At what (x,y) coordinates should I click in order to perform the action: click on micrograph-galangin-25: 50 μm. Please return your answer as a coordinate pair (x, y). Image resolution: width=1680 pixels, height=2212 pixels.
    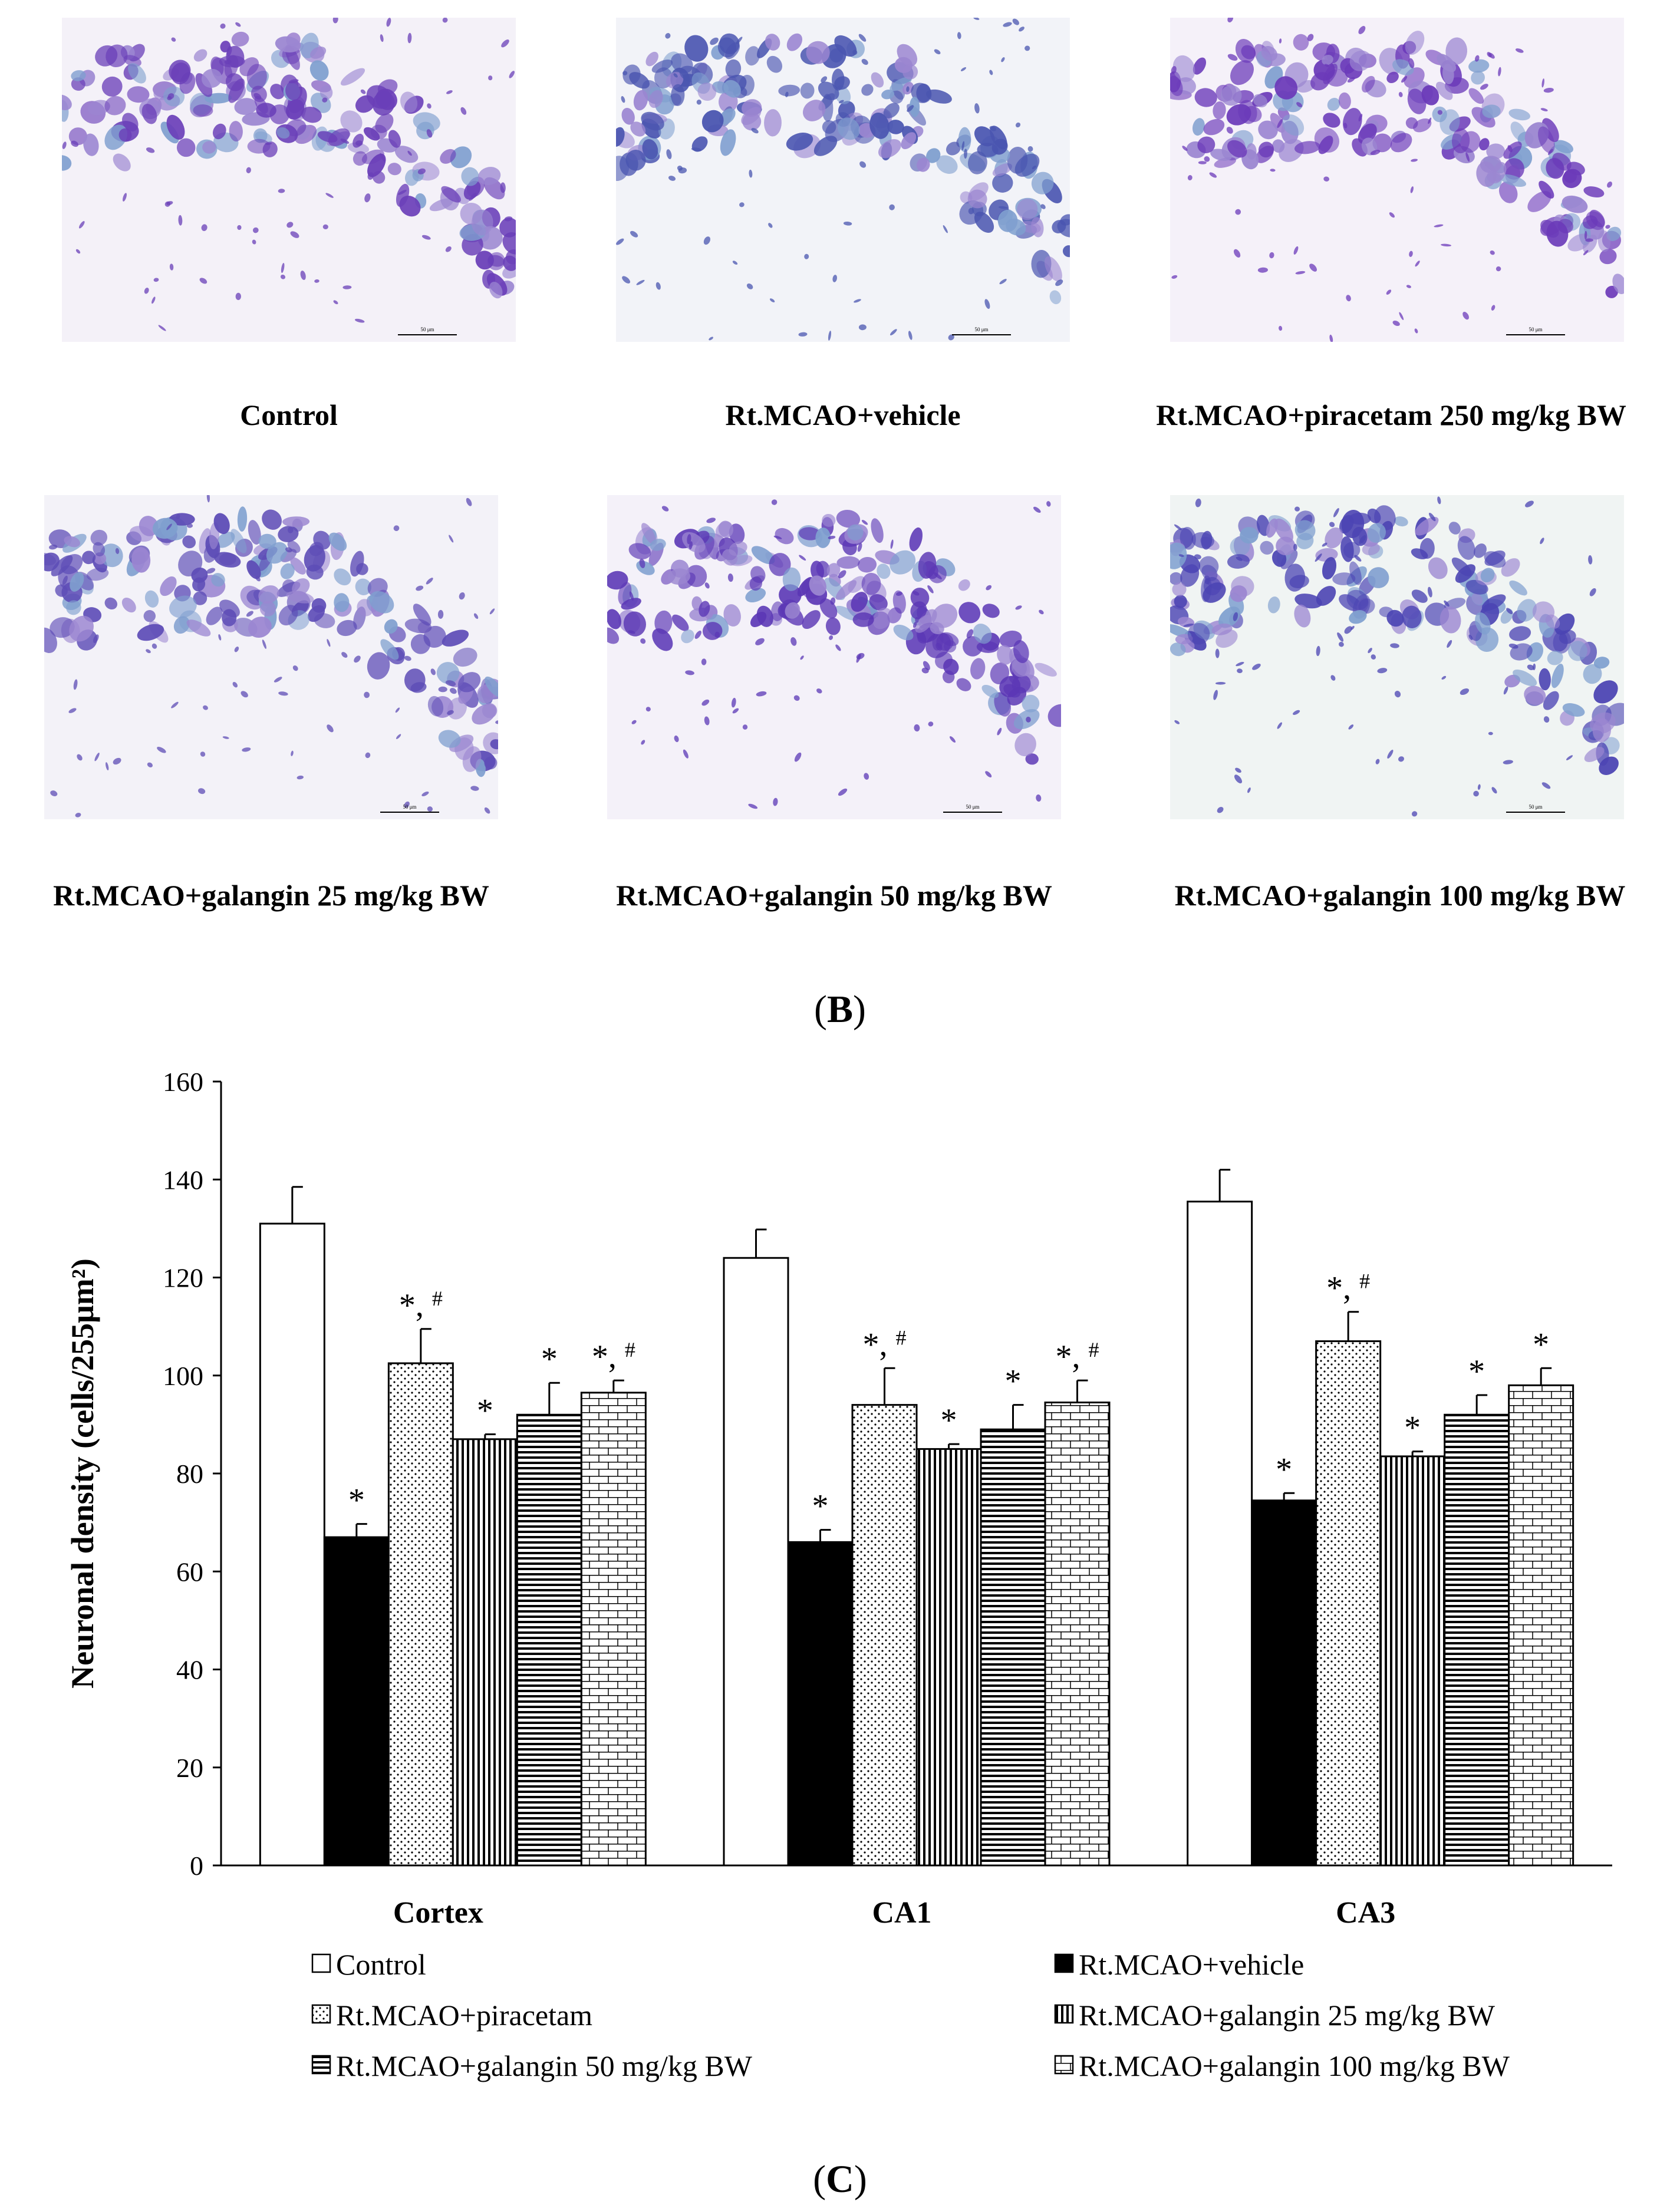
    Looking at the image, I should click on (271, 657).